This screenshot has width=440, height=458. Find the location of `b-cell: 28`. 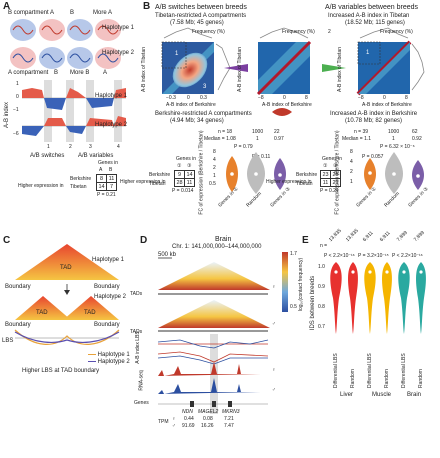

b-cell: 28 is located at coordinates (179, 182).